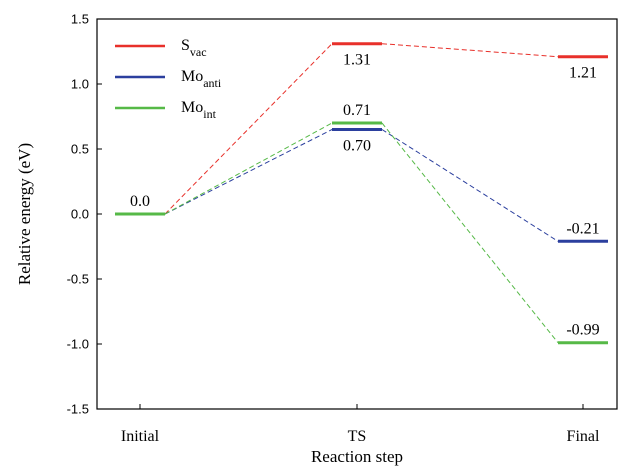 This screenshot has width=622, height=467. What do you see at coordinates (470, 50) in the screenshot?
I see `series-connector-vac` at bounding box center [470, 50].